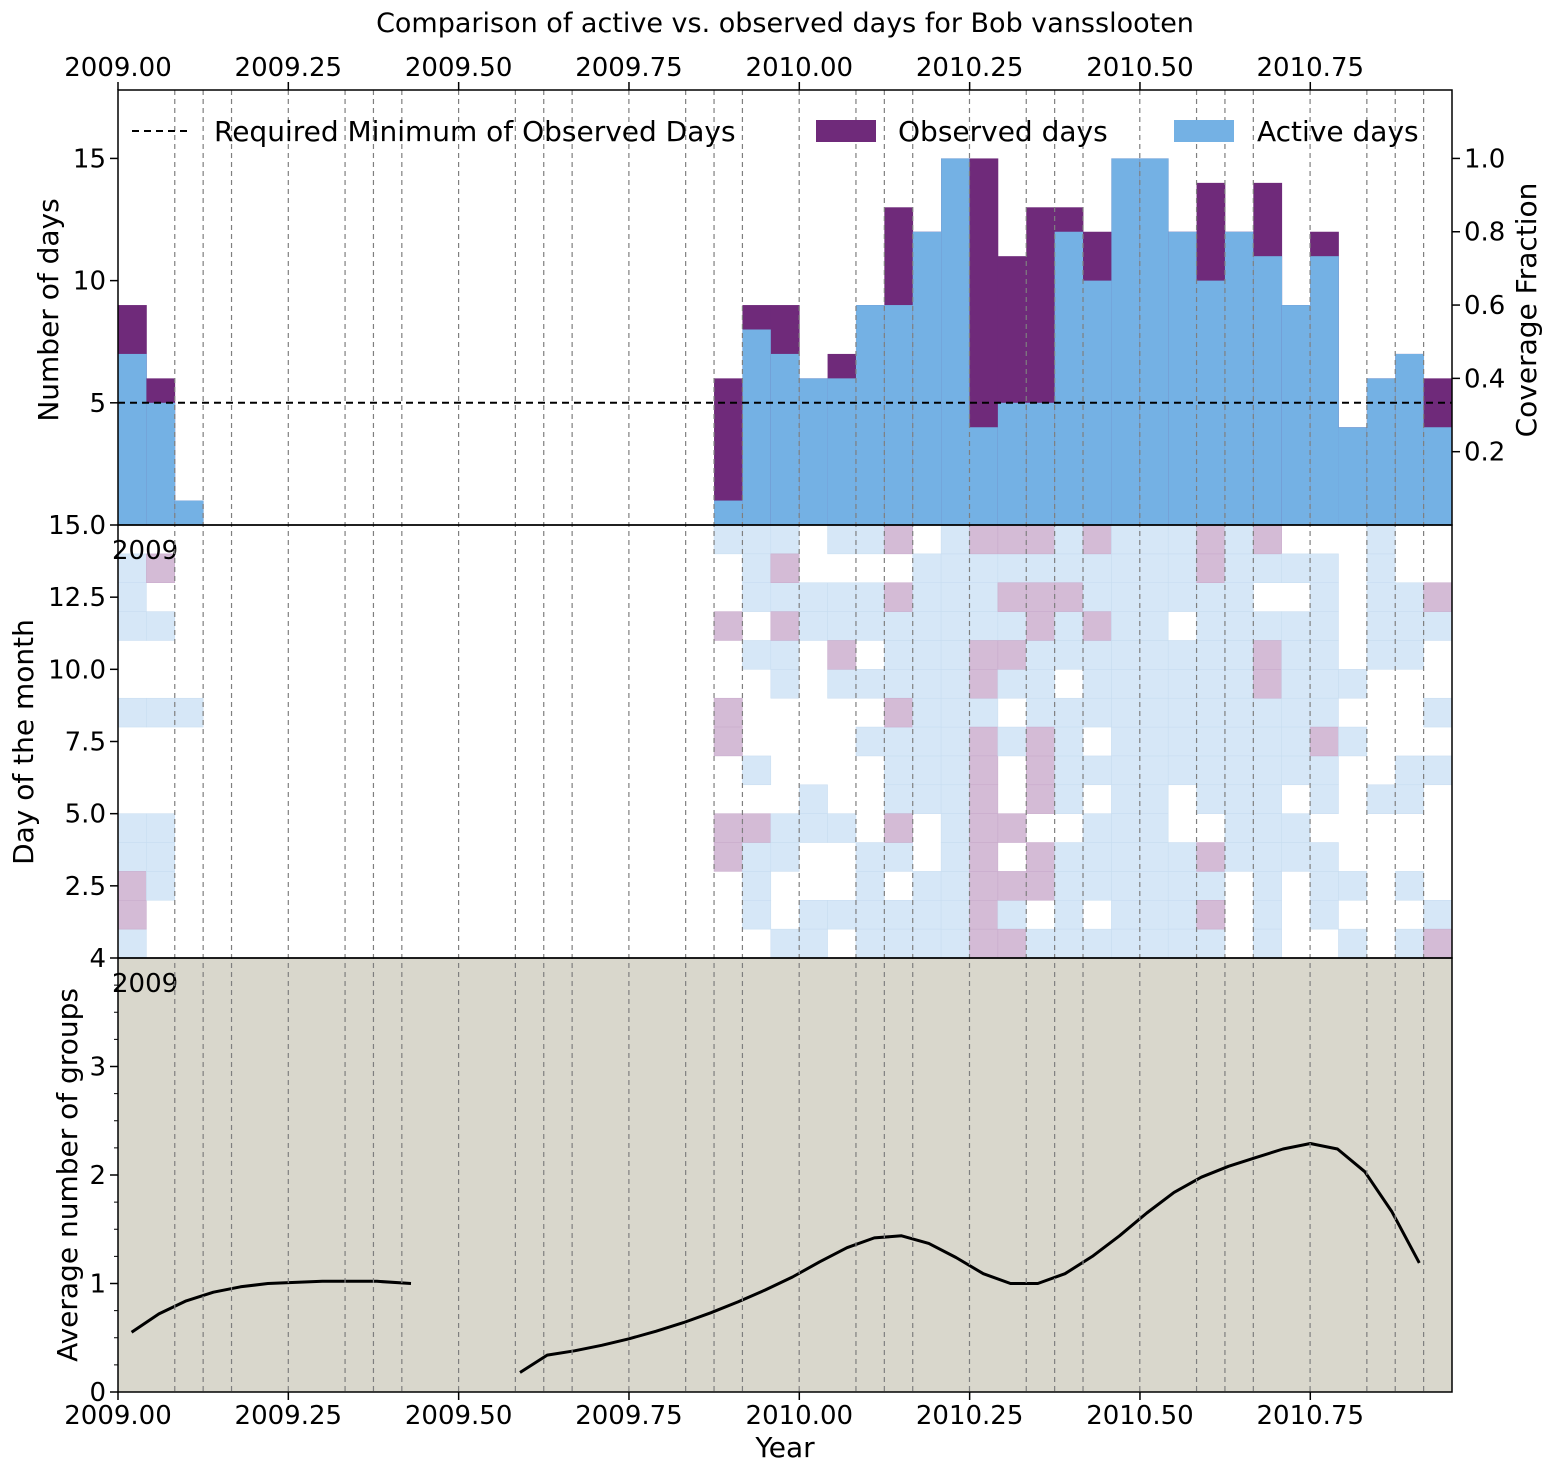 This screenshot has width=1551, height=1473. Describe the element at coordinates (77, 526) in the screenshot. I see `y-tick-label: 15.0` at that location.